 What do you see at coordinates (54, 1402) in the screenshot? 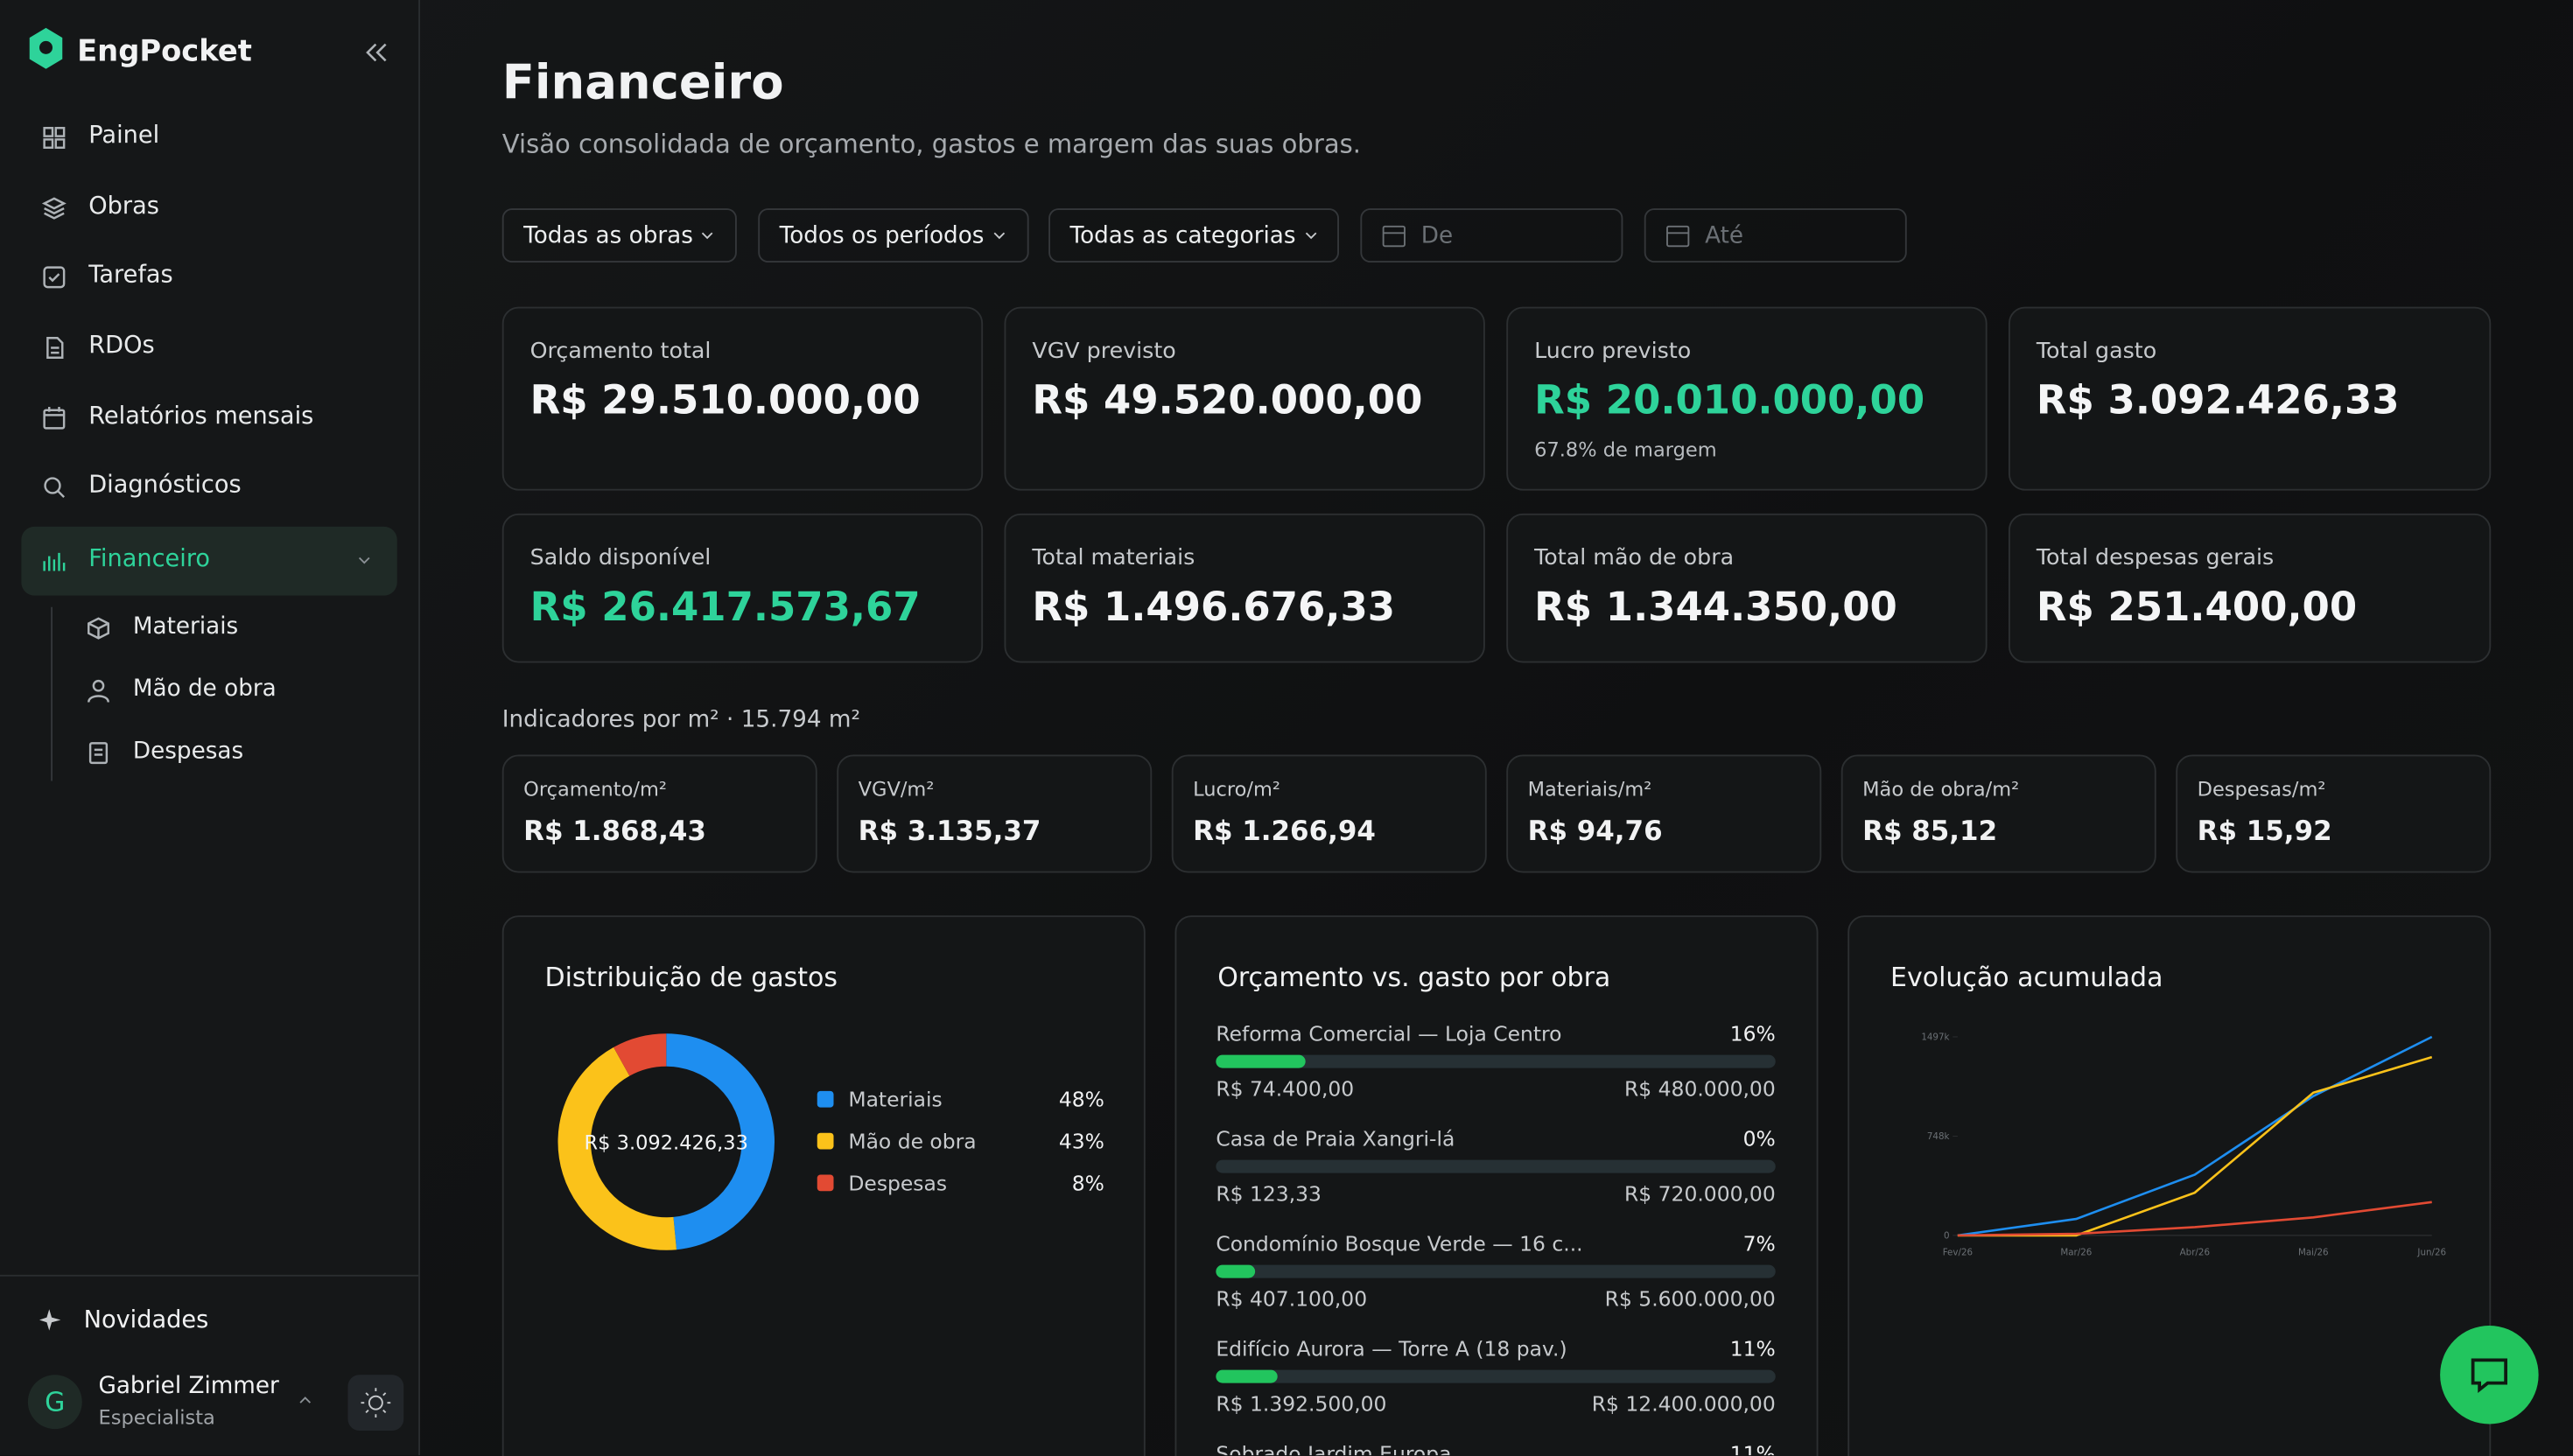
I see `avatar: G` at bounding box center [54, 1402].